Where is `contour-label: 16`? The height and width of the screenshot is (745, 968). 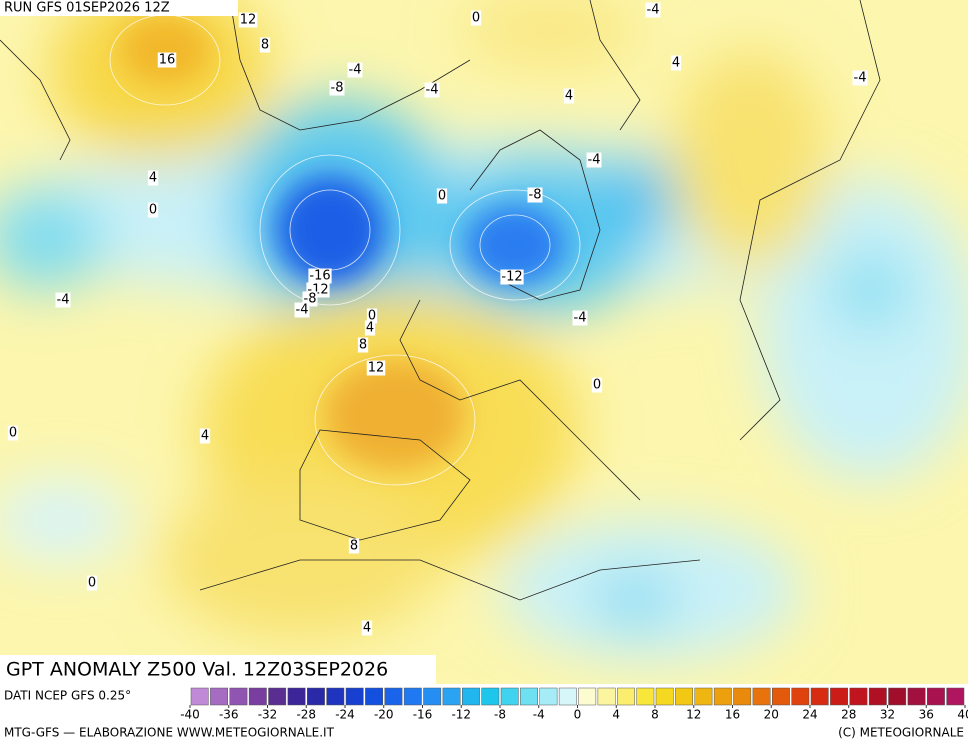
contour-label: 16 is located at coordinates (167, 60).